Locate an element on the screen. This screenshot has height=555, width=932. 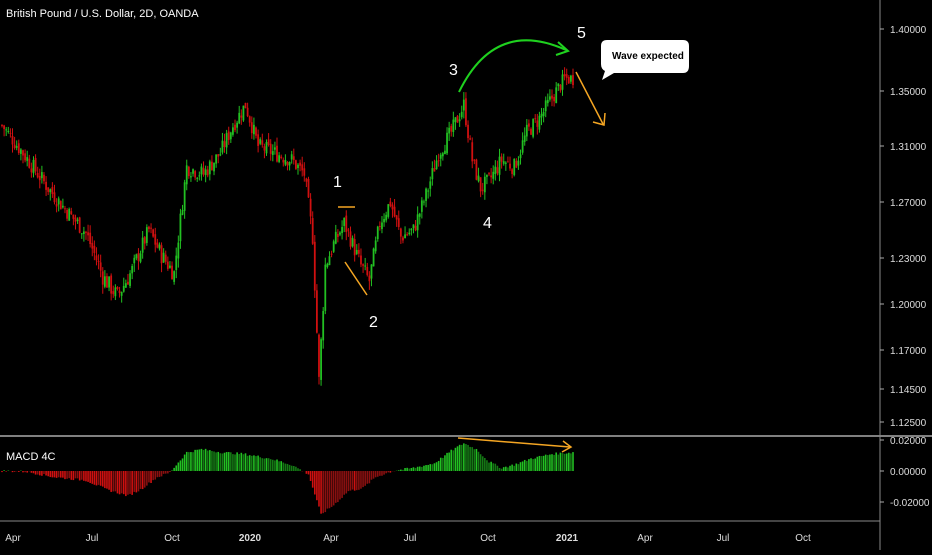
projection-arrowhead is located at coordinates (599, 119).